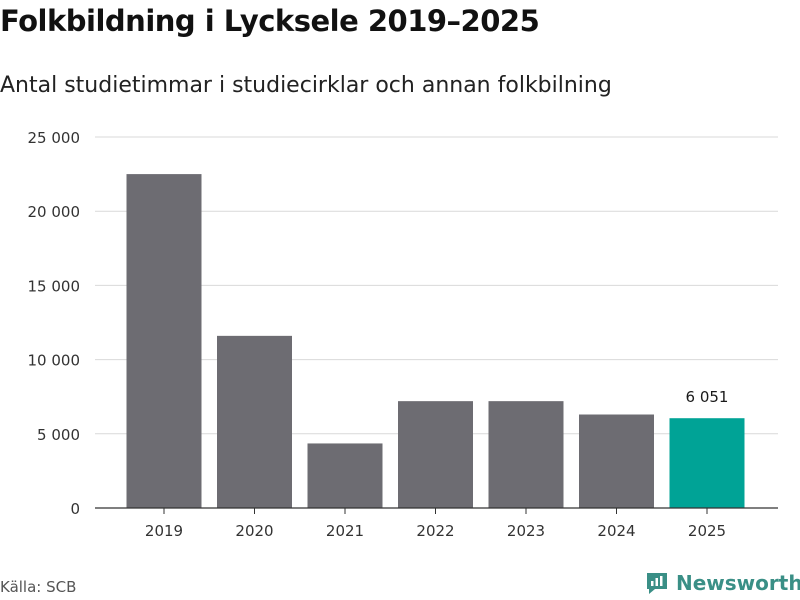 The height and width of the screenshot is (600, 800). Describe the element at coordinates (54, 286) in the screenshot. I see `y-tick-label: 15 000` at that location.